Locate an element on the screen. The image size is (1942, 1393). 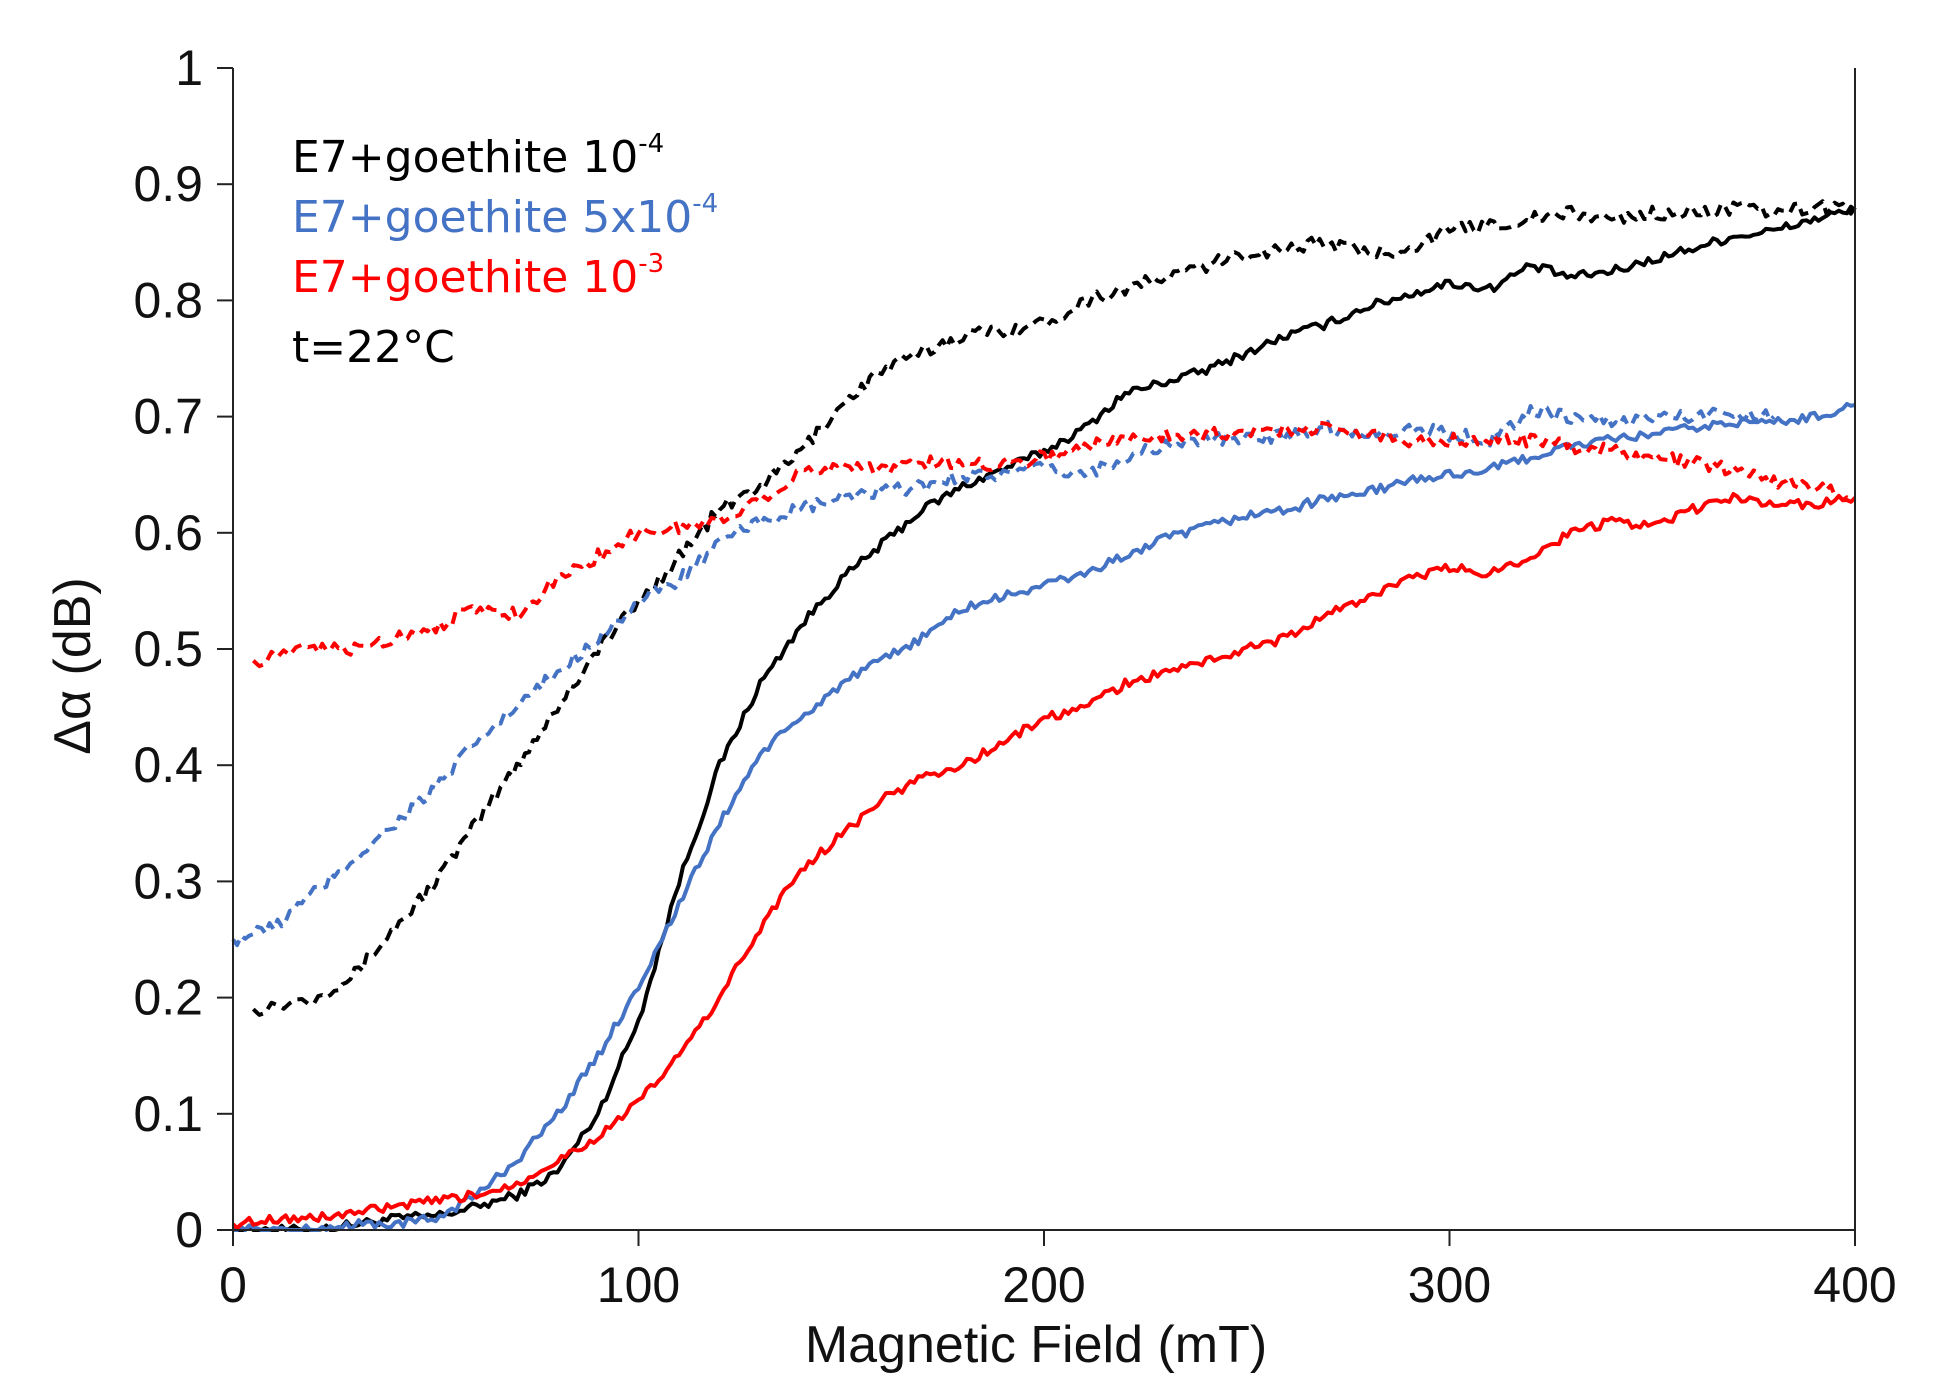
y-tick-label: 0.2 is located at coordinates (168, 998).